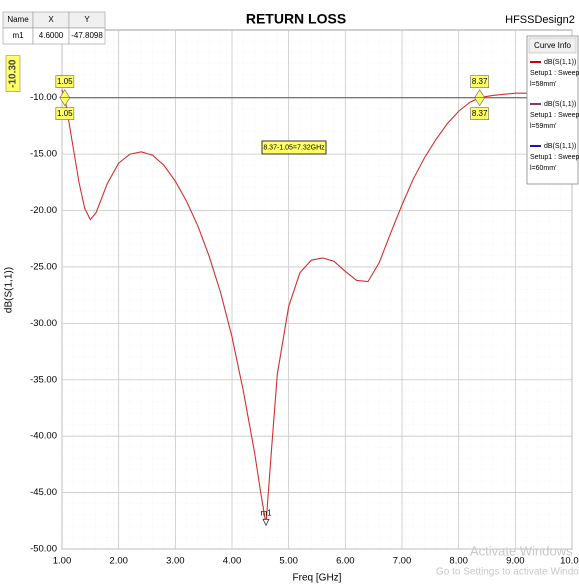 This screenshot has width=579, height=588. What do you see at coordinates (118, 561) in the screenshot?
I see `x-tick-label: 2.00` at bounding box center [118, 561].